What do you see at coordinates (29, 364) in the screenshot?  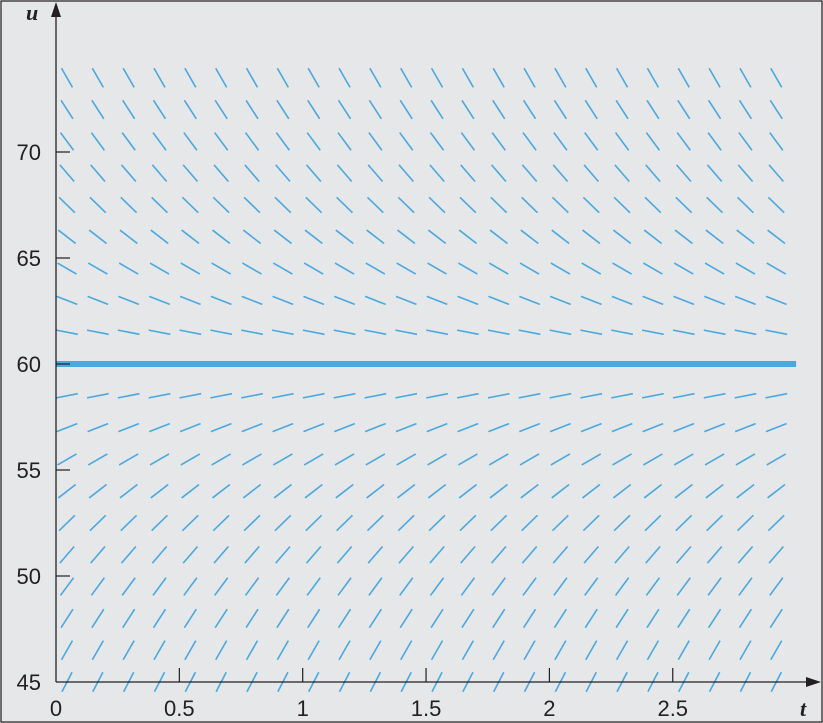 I see `y-tick-label: 60` at bounding box center [29, 364].